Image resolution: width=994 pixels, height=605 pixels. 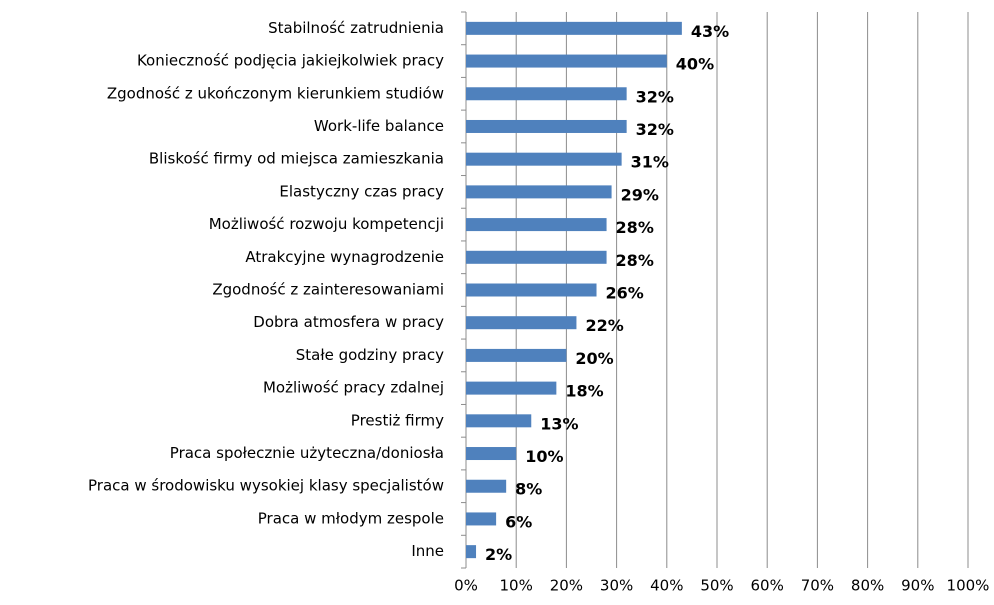 What do you see at coordinates (361, 191) in the screenshot?
I see `y-tick-label: Elastyczny czas pracy` at bounding box center [361, 191].